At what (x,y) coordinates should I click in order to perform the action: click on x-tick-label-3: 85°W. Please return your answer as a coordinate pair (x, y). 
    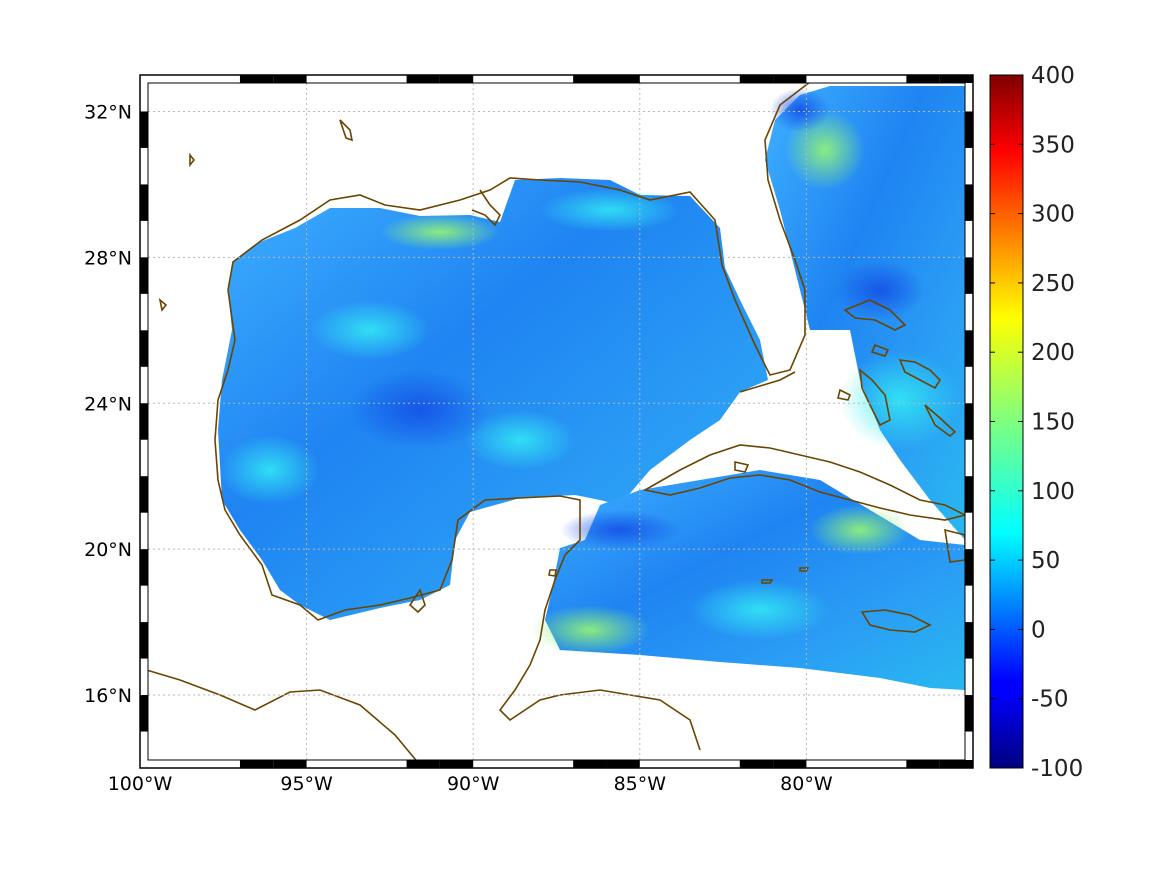
    Looking at the image, I should click on (640, 784).